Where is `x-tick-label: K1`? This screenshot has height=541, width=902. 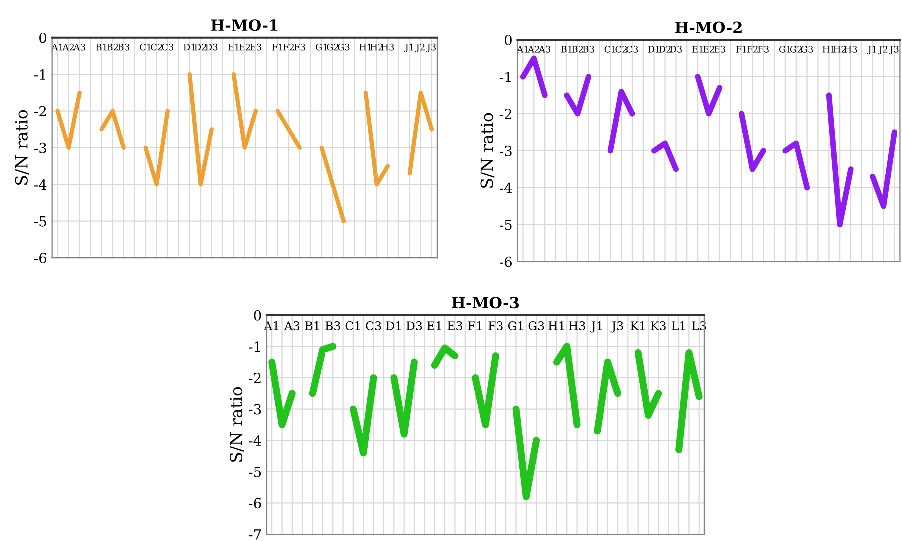 x-tick-label: K1 is located at coordinates (637, 326).